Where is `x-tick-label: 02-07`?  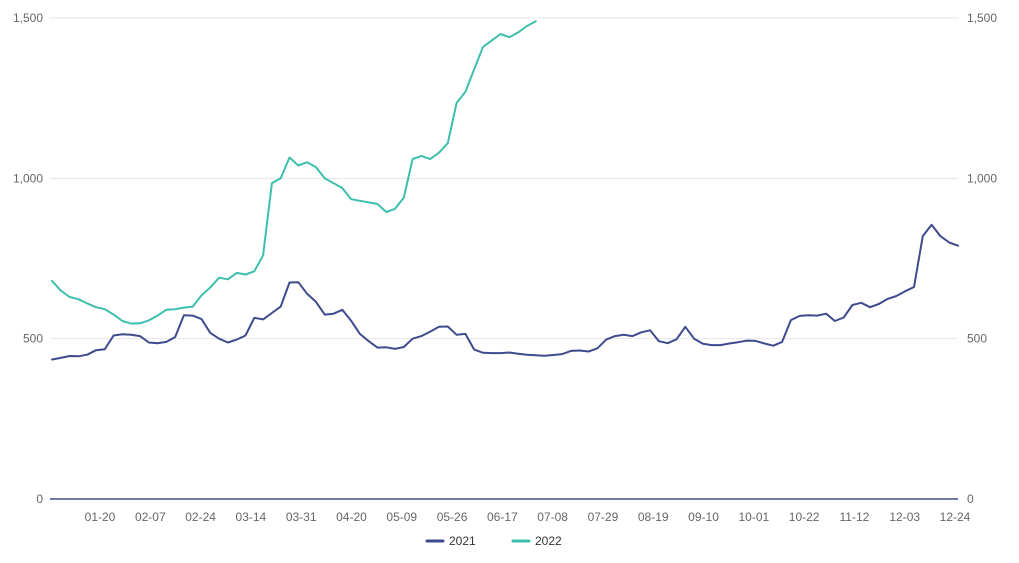 x-tick-label: 02-07 is located at coordinates (150, 517).